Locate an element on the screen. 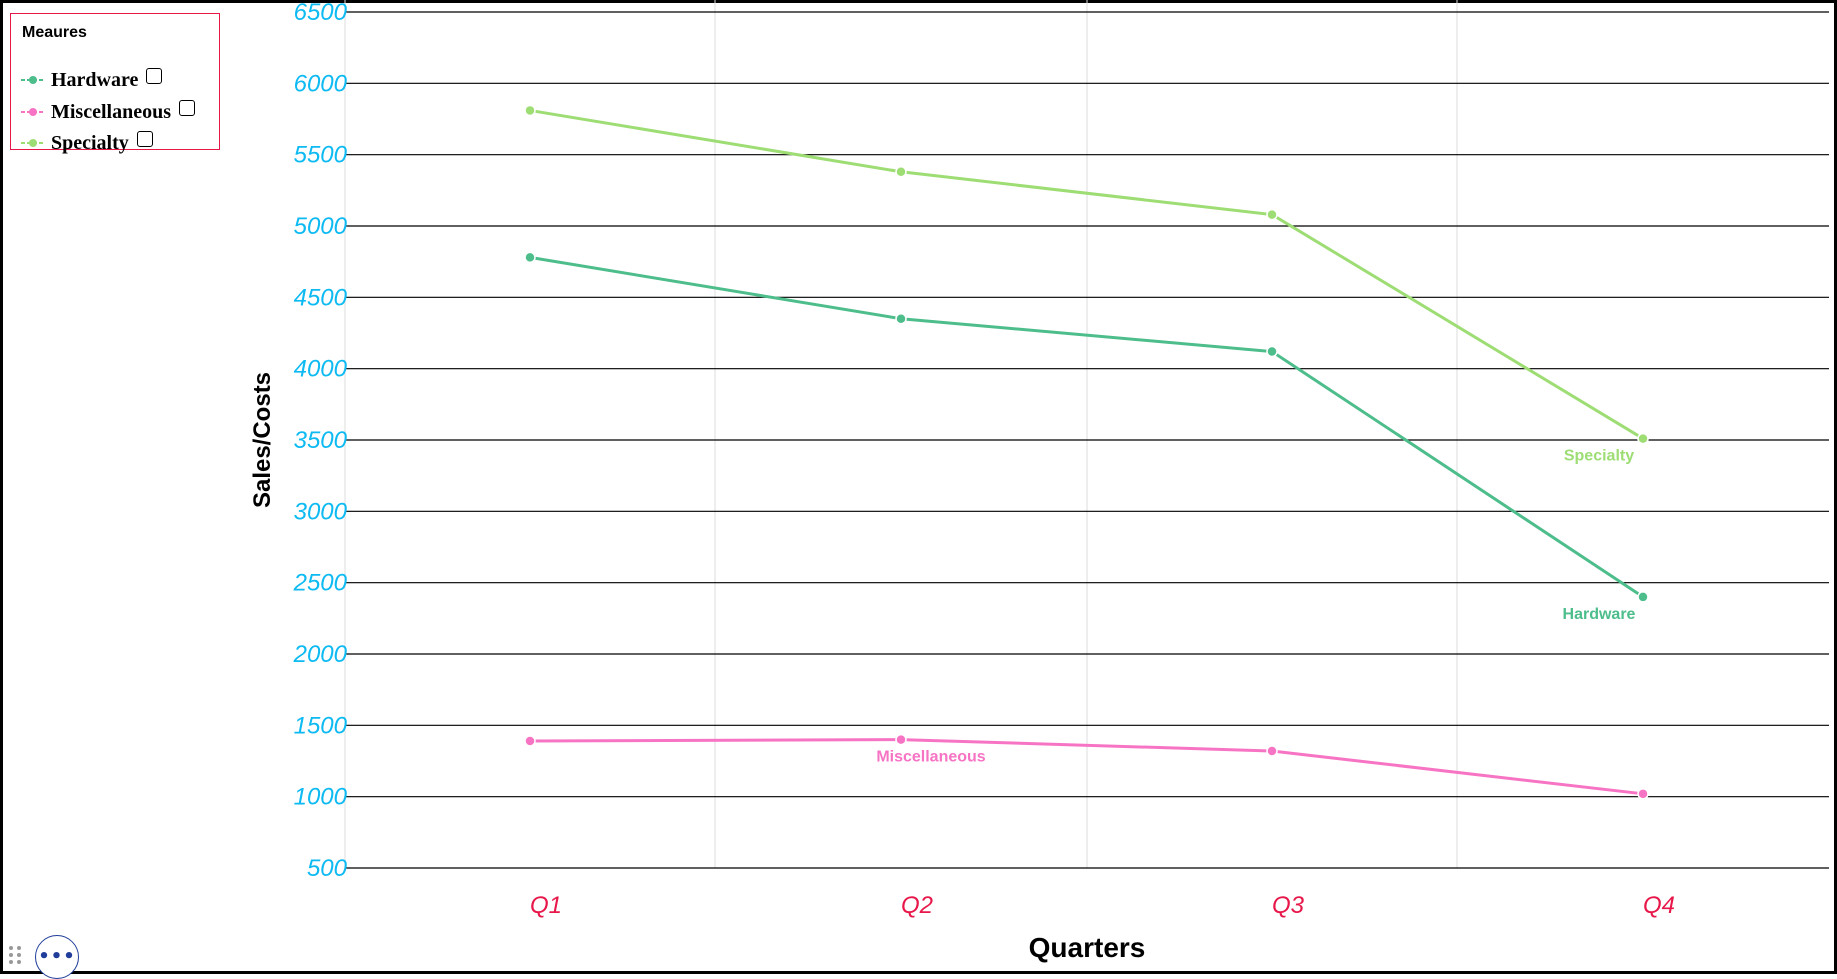 The width and height of the screenshot is (1837, 979). y-tick-label: 4500 is located at coordinates (321, 297).